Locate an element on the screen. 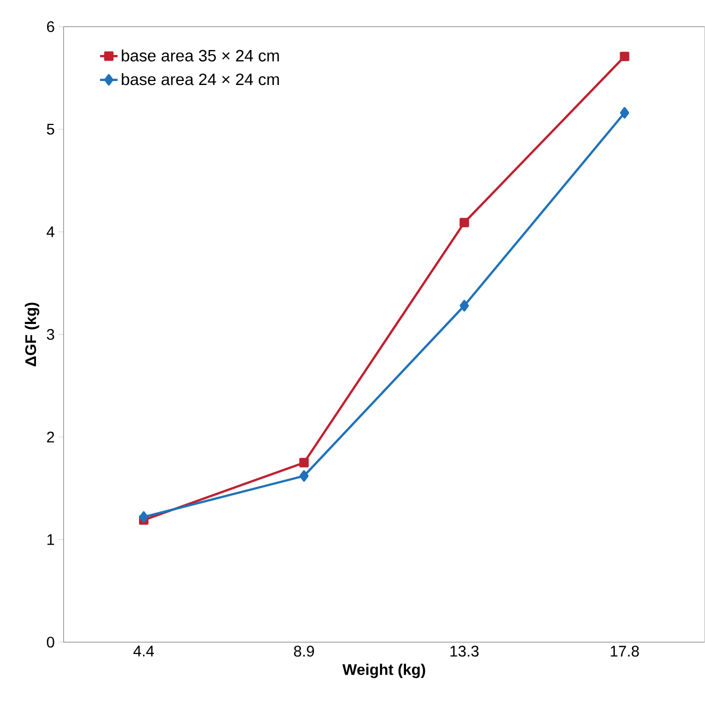  y-tick-label: 4 is located at coordinates (50, 232).